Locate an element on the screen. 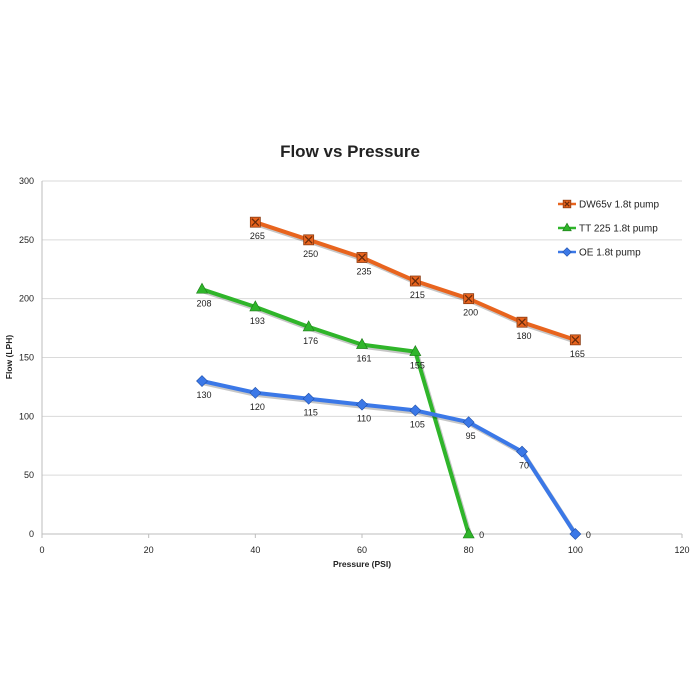 The width and height of the screenshot is (700, 700). legend-item-0: DW65v 1.8t pump is located at coordinates (608, 205).